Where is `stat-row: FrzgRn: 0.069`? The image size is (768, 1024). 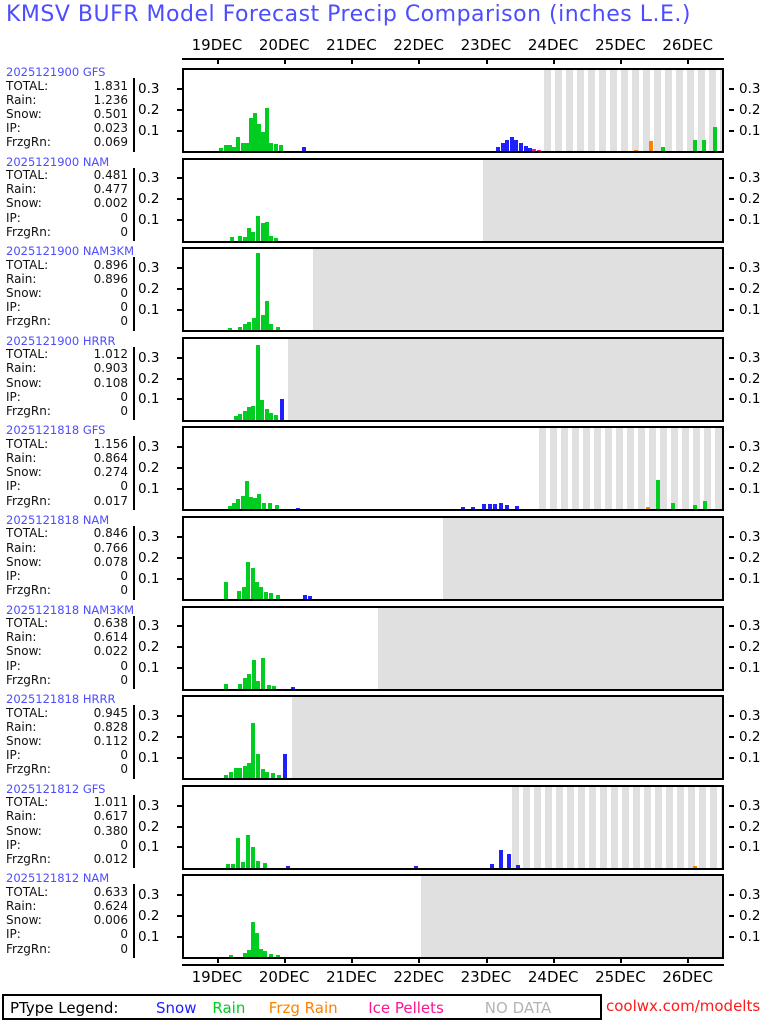
stat-row: FrzgRn: 0.069 is located at coordinates (70, 142).